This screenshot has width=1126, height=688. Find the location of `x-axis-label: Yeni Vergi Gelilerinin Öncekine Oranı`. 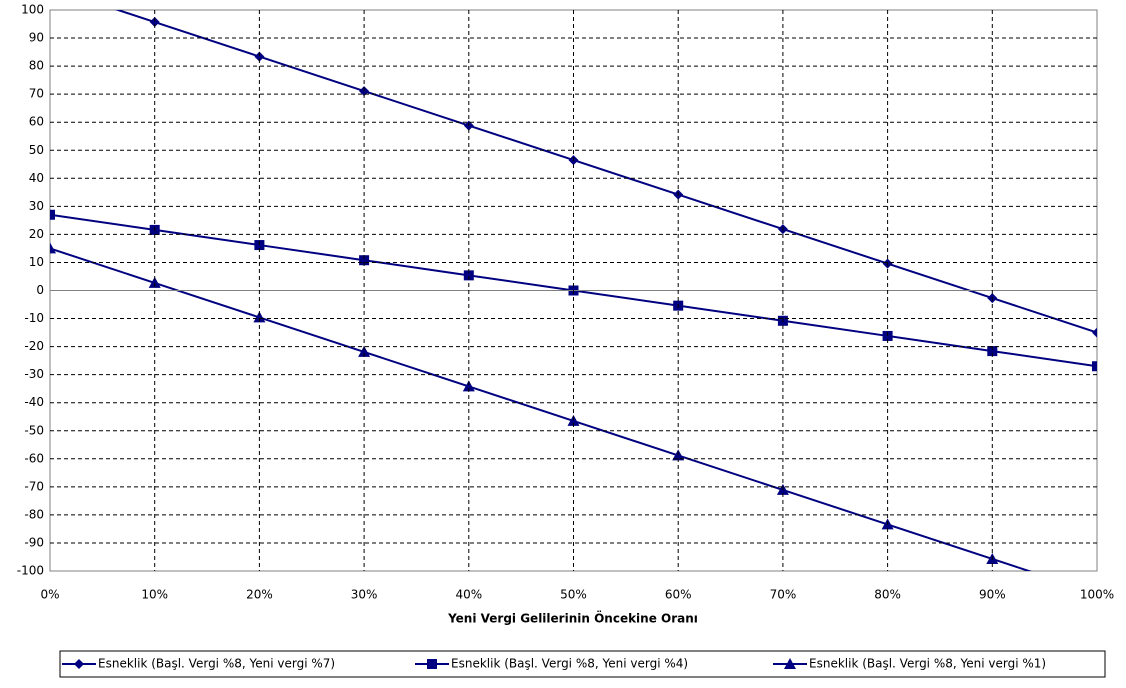

x-axis-label: Yeni Vergi Gelilerinin Öncekine Oranı is located at coordinates (572, 618).